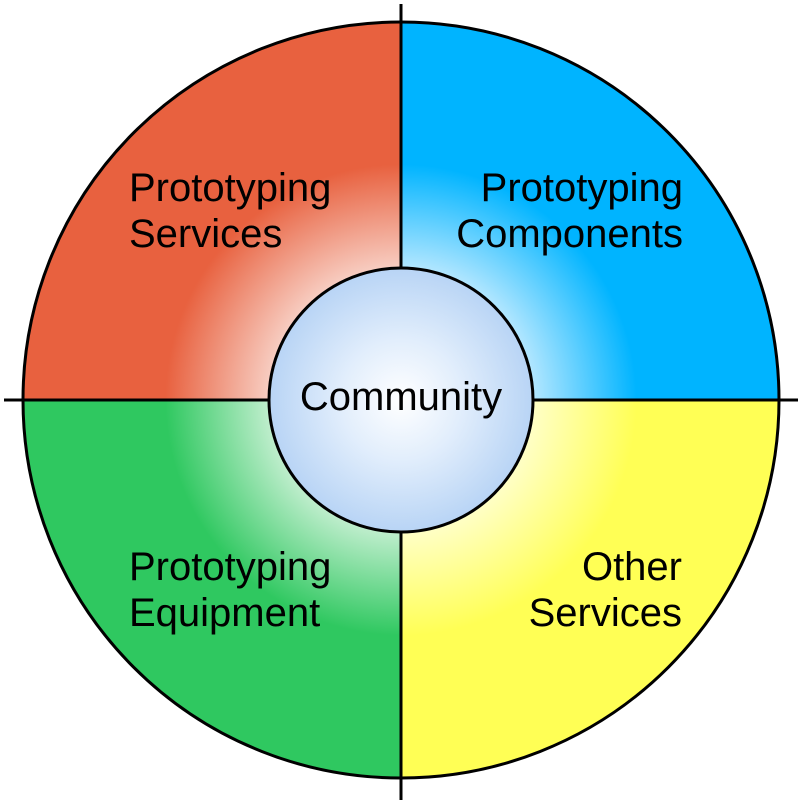  Describe the element at coordinates (569, 234) in the screenshot. I see `quadrant-top-right-label-line2: Components` at that location.